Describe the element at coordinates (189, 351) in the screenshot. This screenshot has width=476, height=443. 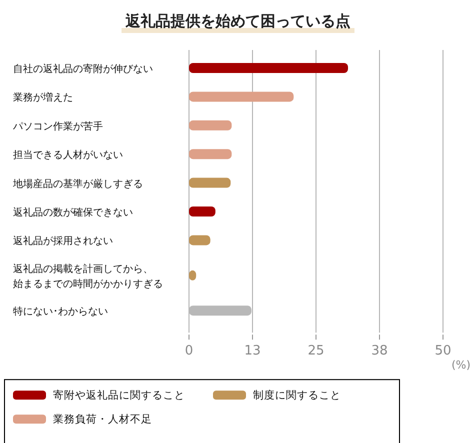
I see `x-tick-label: 0` at that location.